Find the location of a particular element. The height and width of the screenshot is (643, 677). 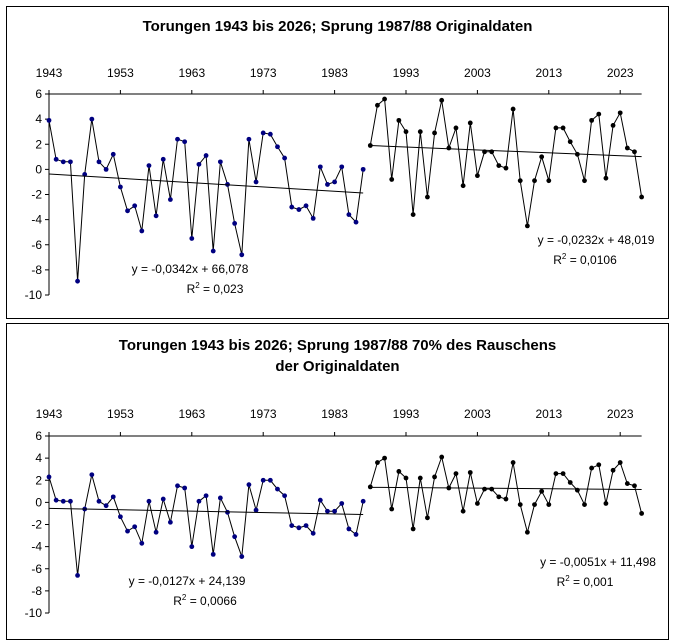

r-squared-label: R2 = 0,0066 is located at coordinates (205, 600).